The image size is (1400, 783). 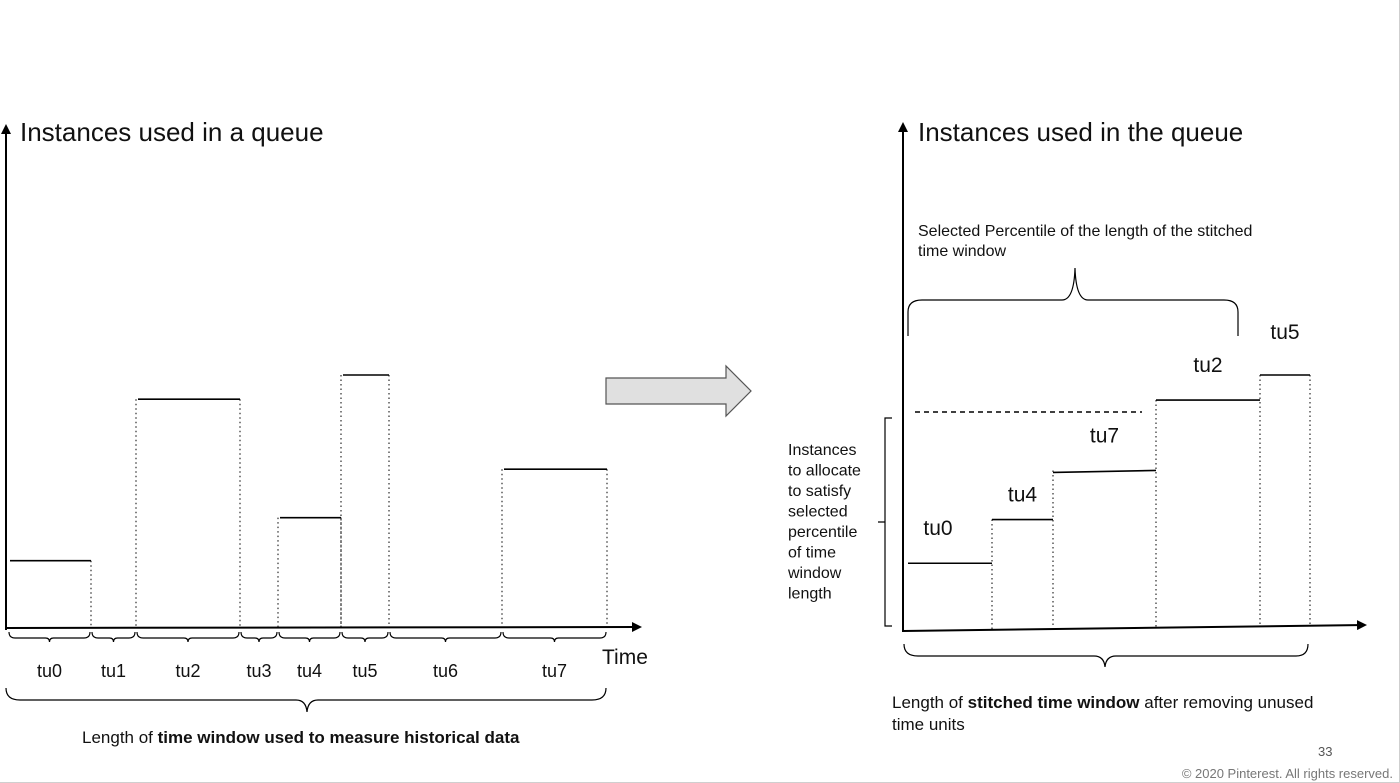 I want to click on left-unit-labels: tu0 tu1 tu2 tu3 tu4 tu5 tu6 tu7, so click(x=302, y=671).